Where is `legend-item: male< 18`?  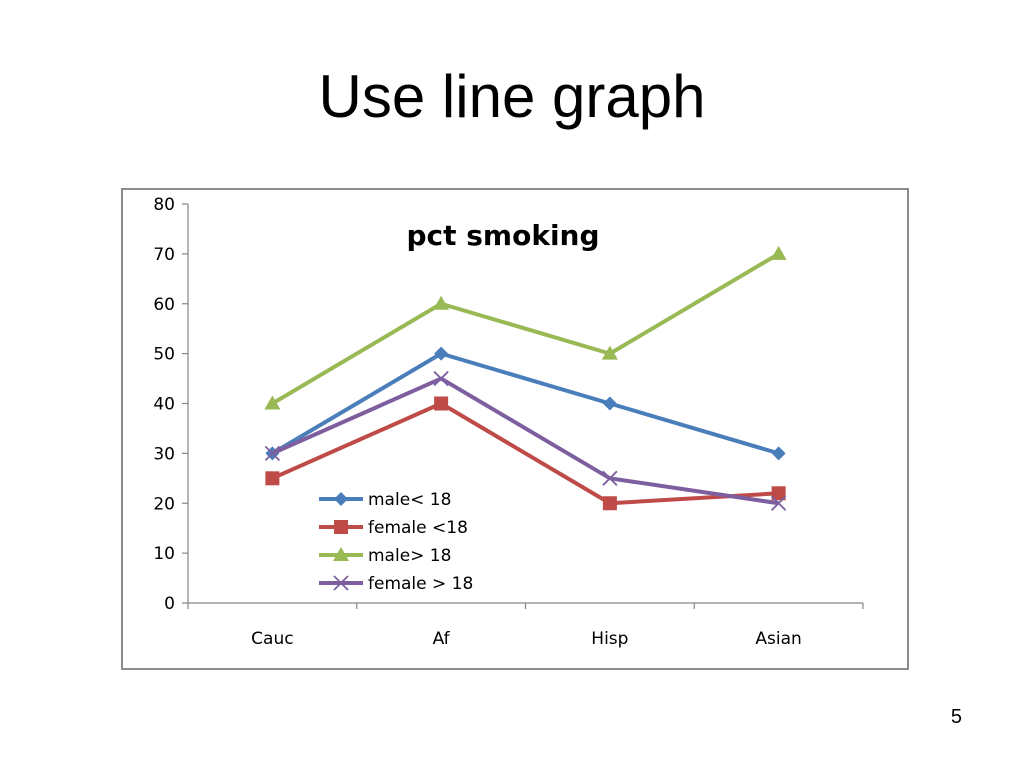
legend-item: male< 18 is located at coordinates (385, 500).